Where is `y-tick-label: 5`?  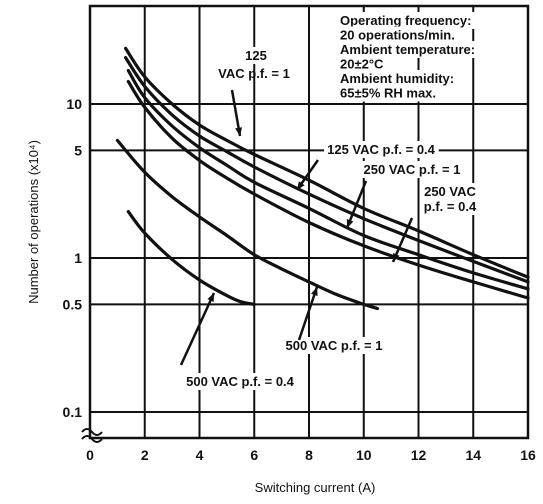
y-tick-label: 5 is located at coordinates (78, 150).